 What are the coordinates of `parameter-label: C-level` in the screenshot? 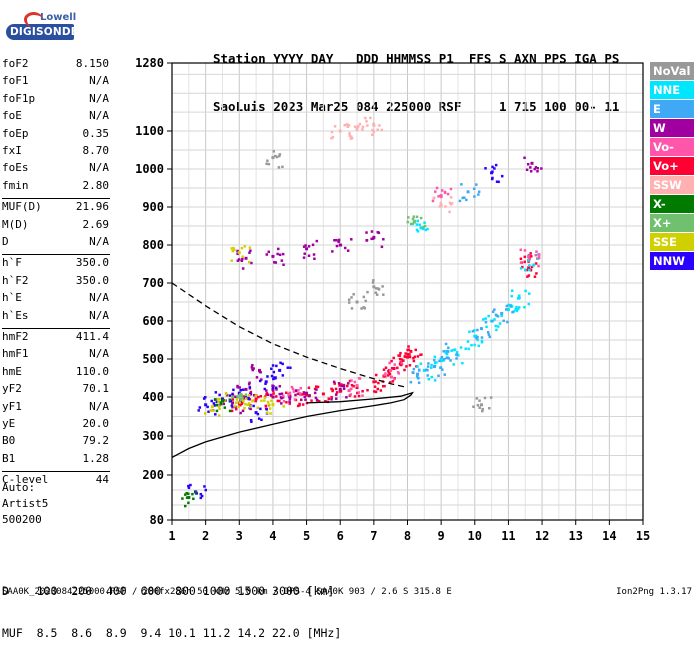 It's located at (25, 480).